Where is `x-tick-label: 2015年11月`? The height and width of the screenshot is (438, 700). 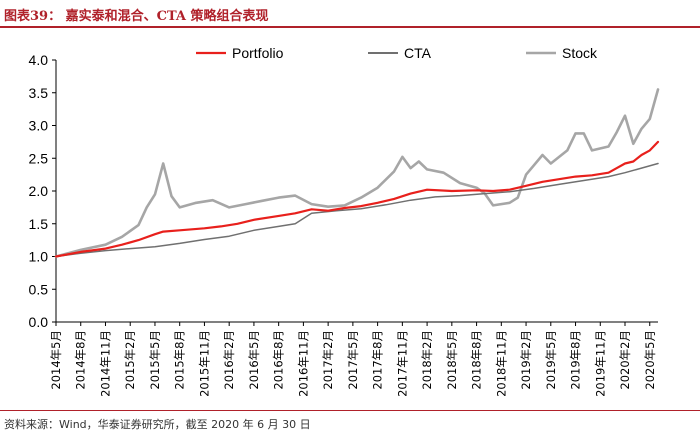 x-tick-label: 2015年11月 is located at coordinates (204, 363).